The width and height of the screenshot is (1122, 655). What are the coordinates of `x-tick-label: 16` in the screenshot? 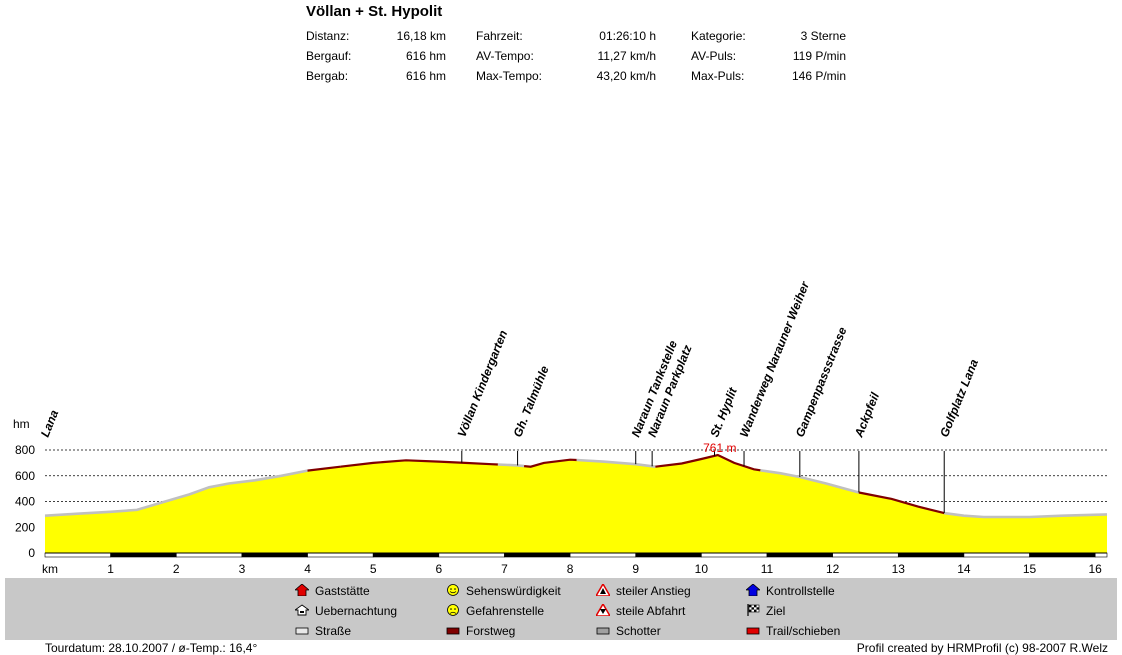 It's located at (1096, 569).